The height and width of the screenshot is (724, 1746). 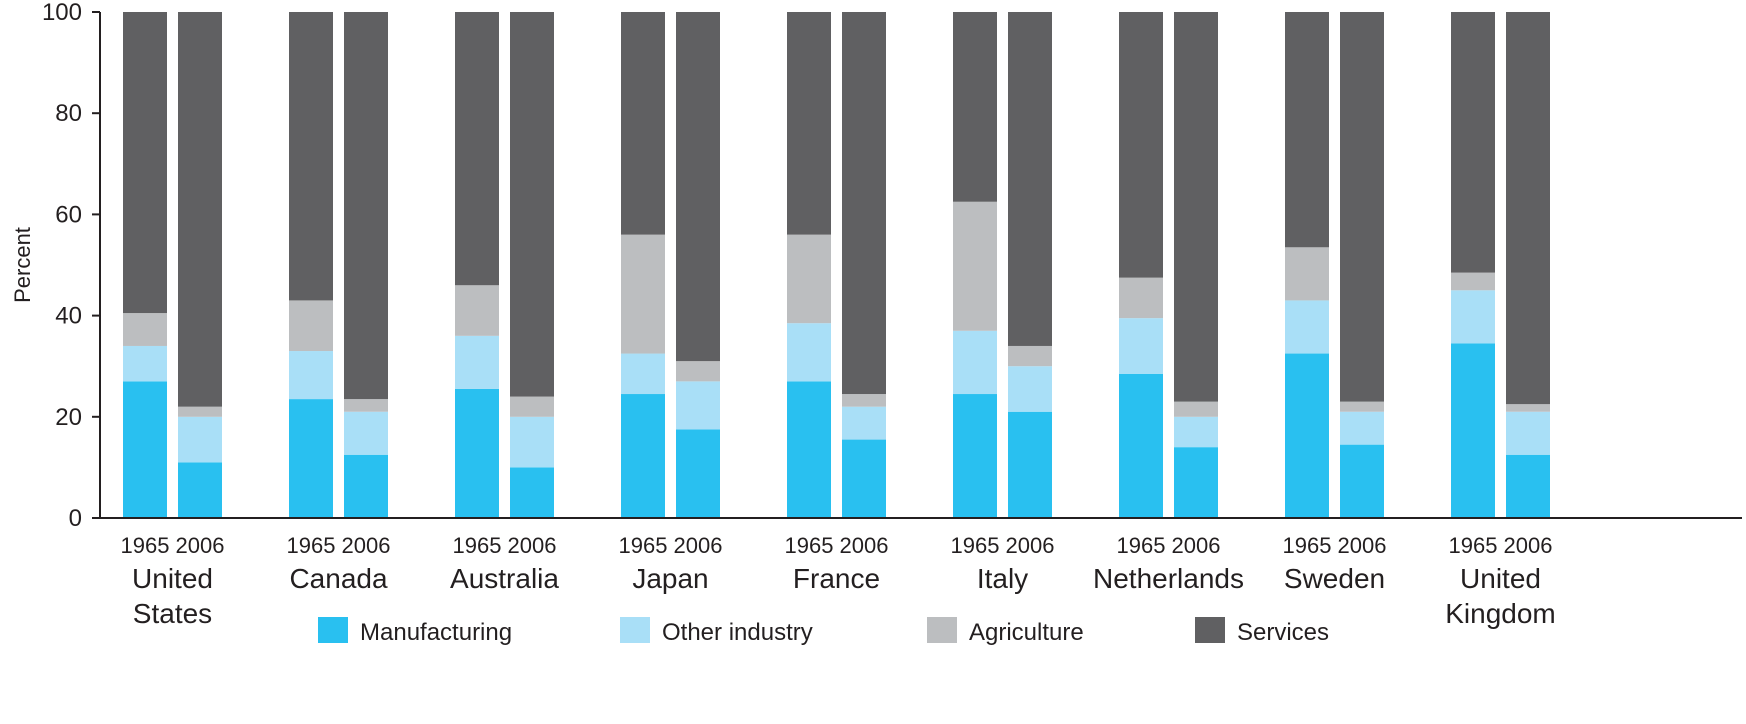 I want to click on legend-label: Agriculture, so click(x=1026, y=632).